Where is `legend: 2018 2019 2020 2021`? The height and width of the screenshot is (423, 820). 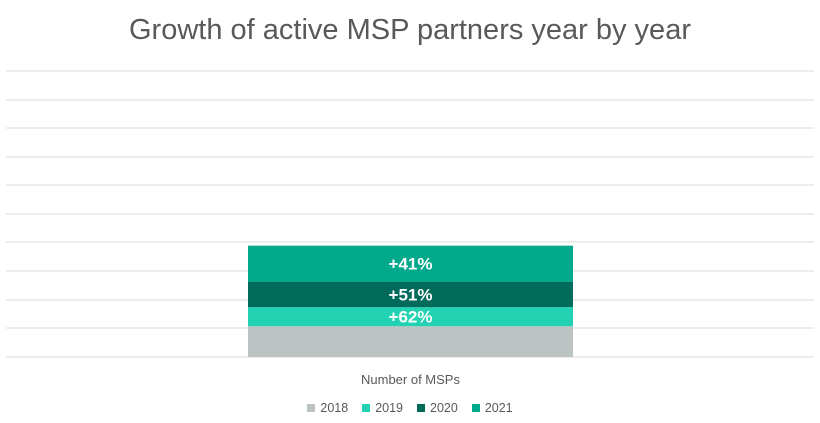 legend: 2018 2019 2020 2021 is located at coordinates (410, 408).